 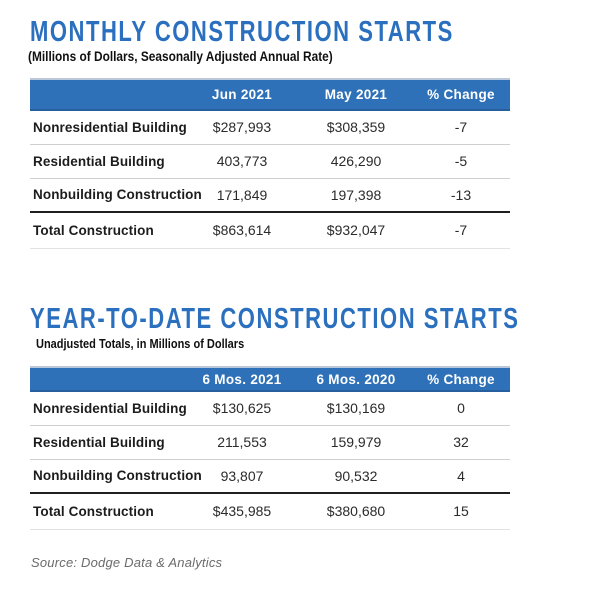 I want to click on column-header-6mos-2020: 6 Mos. 2020, so click(x=356, y=379).